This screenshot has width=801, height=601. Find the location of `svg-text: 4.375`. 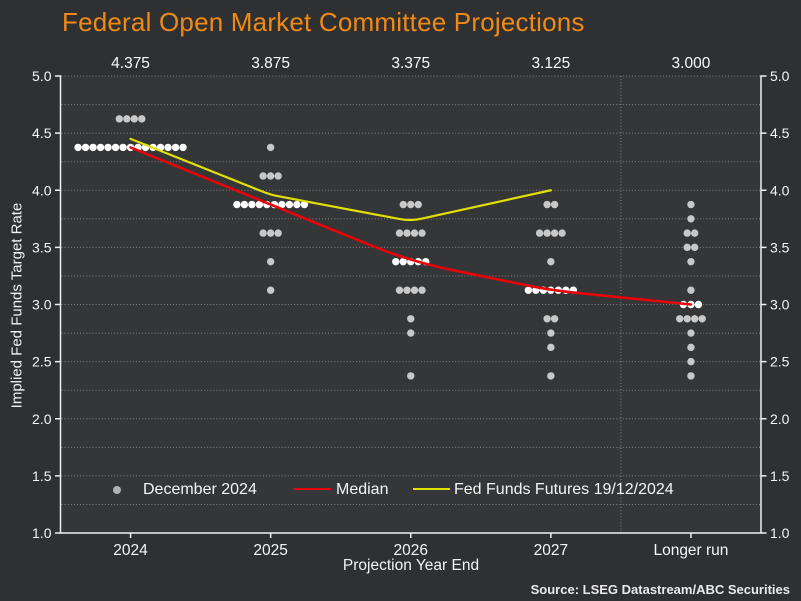

svg-text: 4.375 is located at coordinates (130, 63).